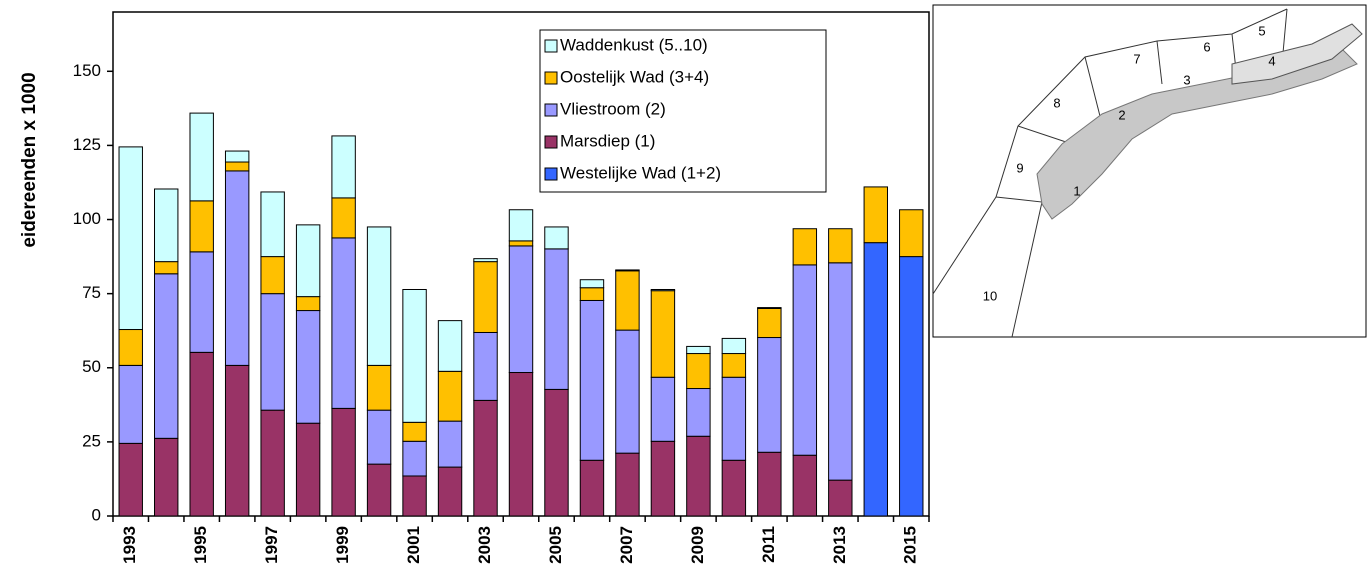  Describe the element at coordinates (91, 292) in the screenshot. I see `y-tick-label: 75` at that location.